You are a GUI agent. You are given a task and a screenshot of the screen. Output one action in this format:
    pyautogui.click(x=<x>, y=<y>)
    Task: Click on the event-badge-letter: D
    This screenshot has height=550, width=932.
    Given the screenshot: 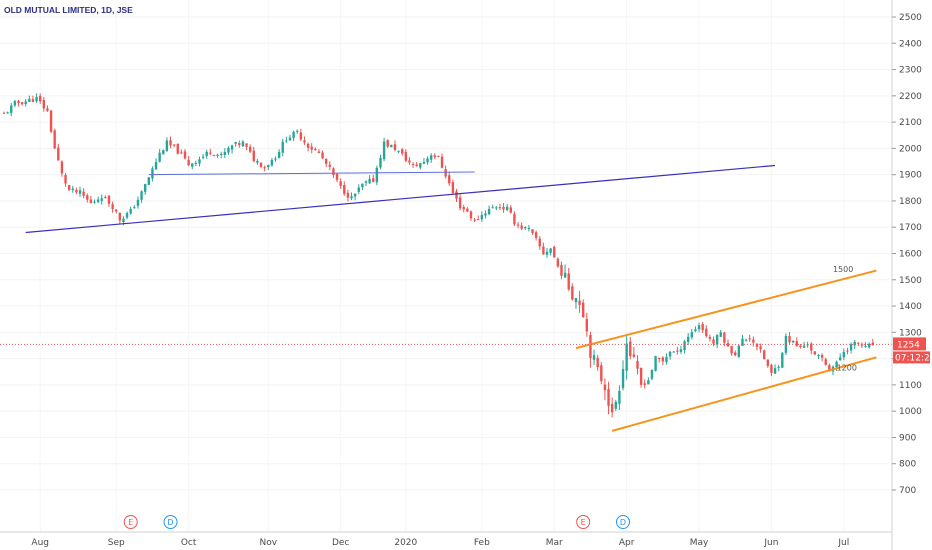 What is the action you would take?
    pyautogui.click(x=623, y=522)
    